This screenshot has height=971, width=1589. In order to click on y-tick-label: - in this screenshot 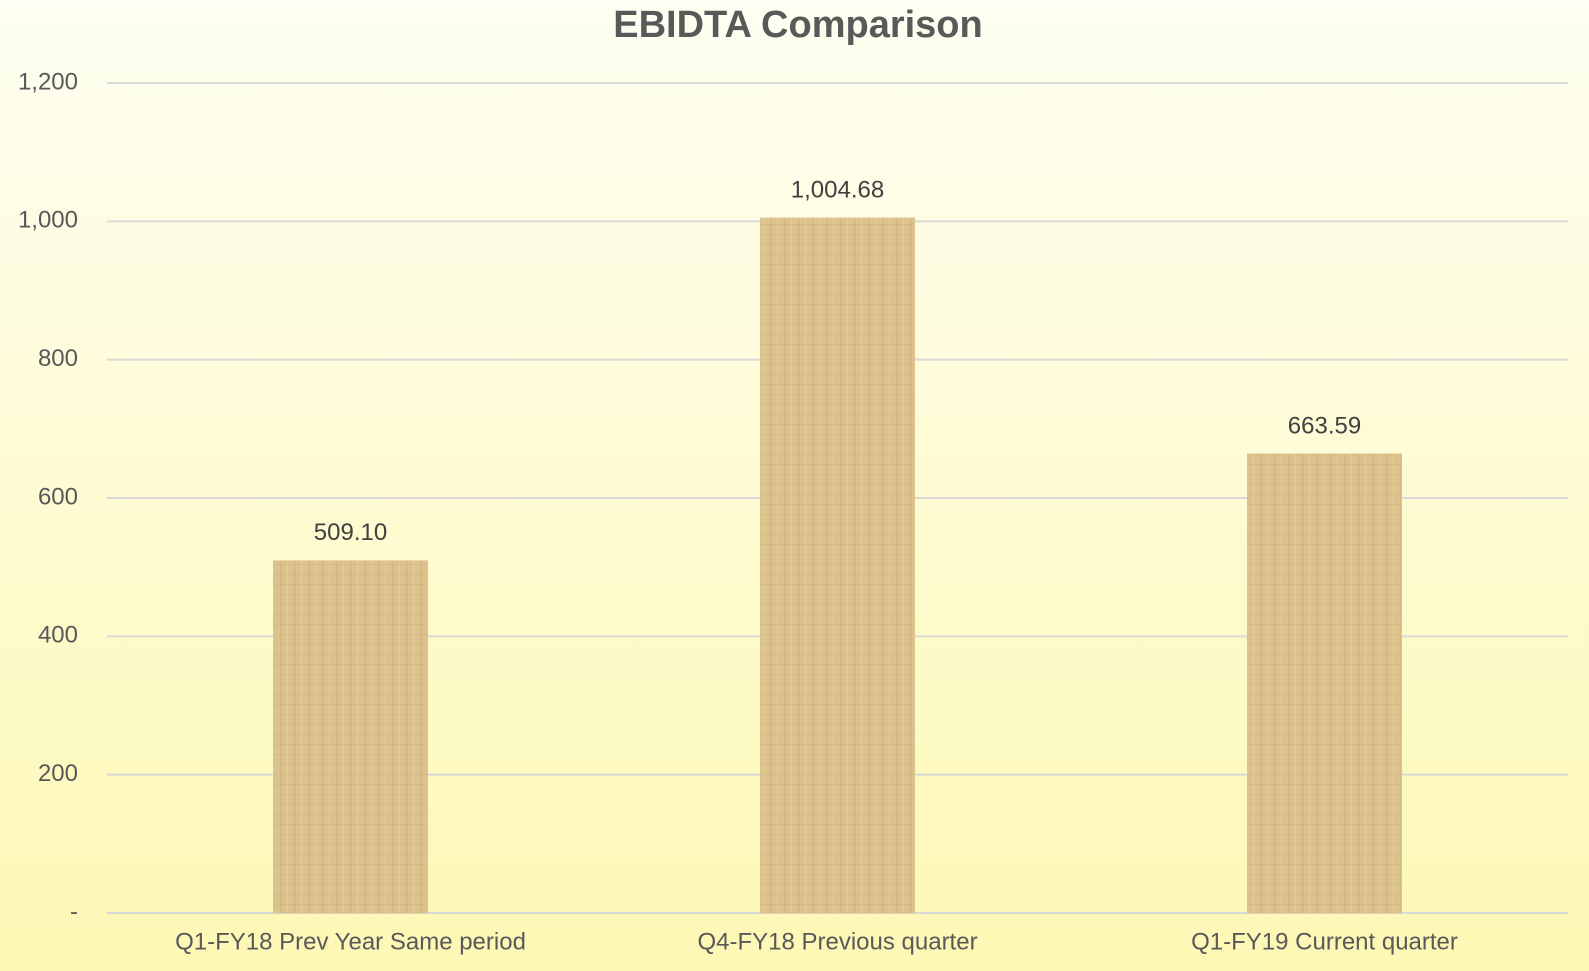, I will do `click(74, 911)`.